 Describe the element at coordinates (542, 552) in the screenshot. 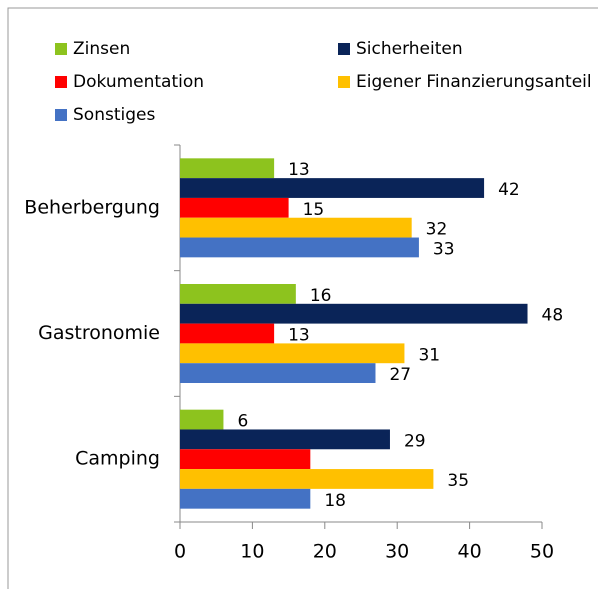

I see `x-tick-label: 50` at that location.